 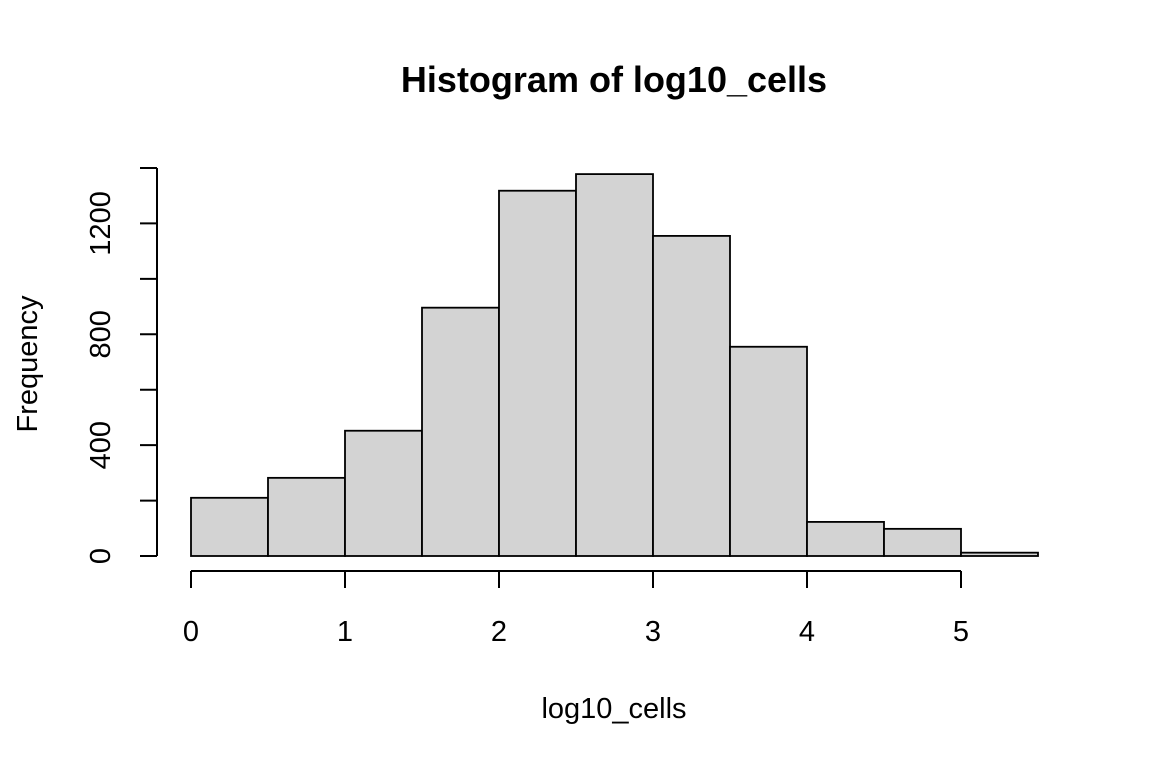 What do you see at coordinates (28, 364) in the screenshot?
I see `y-axis-label: Frequency` at bounding box center [28, 364].